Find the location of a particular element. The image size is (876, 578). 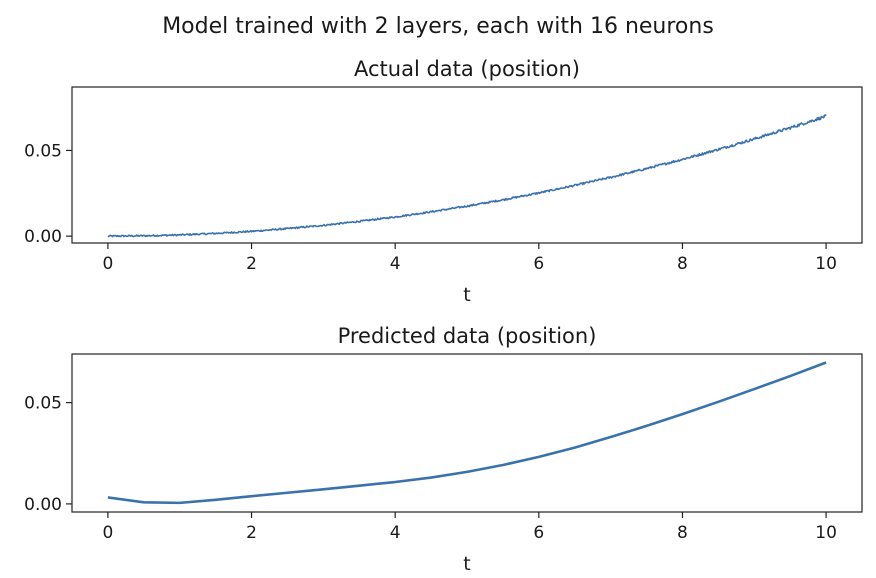

subplot-title: Predicted data (position) is located at coordinates (467, 336).